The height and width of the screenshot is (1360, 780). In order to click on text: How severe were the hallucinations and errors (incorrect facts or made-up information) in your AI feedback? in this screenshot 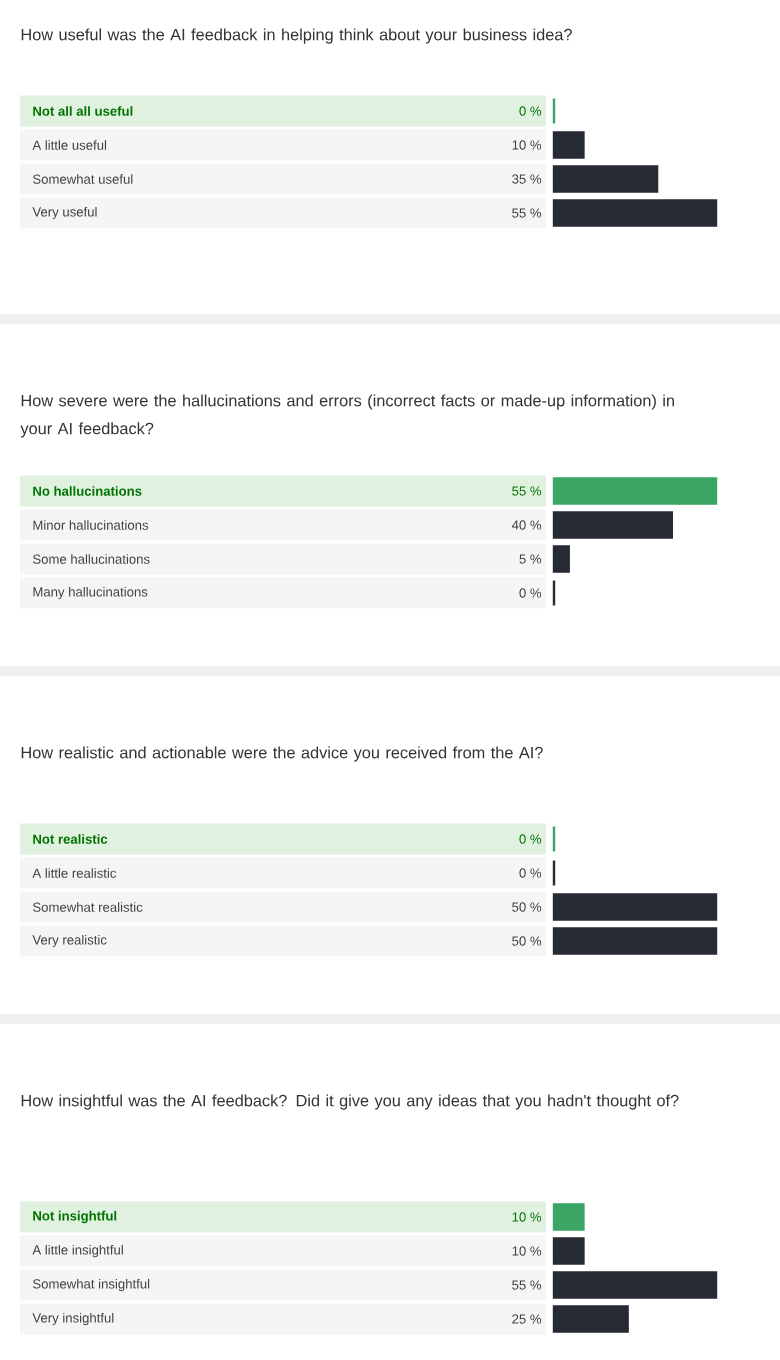, I will do `click(347, 416)`.